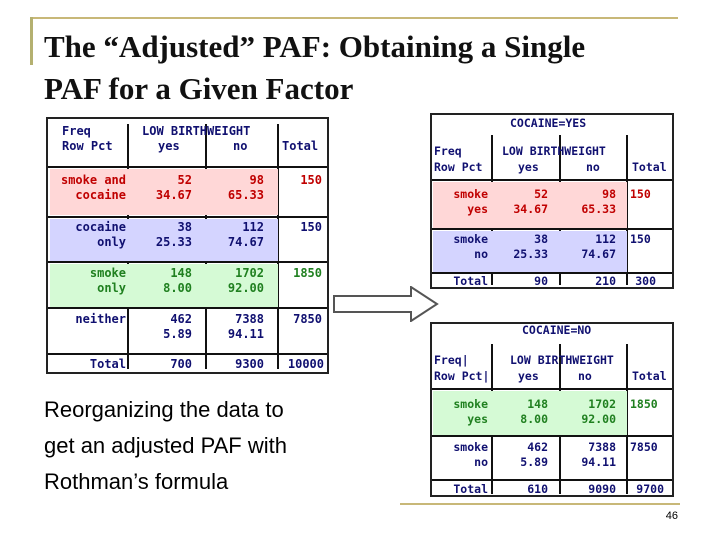 The width and height of the screenshot is (720, 540). What do you see at coordinates (100, 227) in the screenshot?
I see `r2-label1: cocaine` at bounding box center [100, 227].